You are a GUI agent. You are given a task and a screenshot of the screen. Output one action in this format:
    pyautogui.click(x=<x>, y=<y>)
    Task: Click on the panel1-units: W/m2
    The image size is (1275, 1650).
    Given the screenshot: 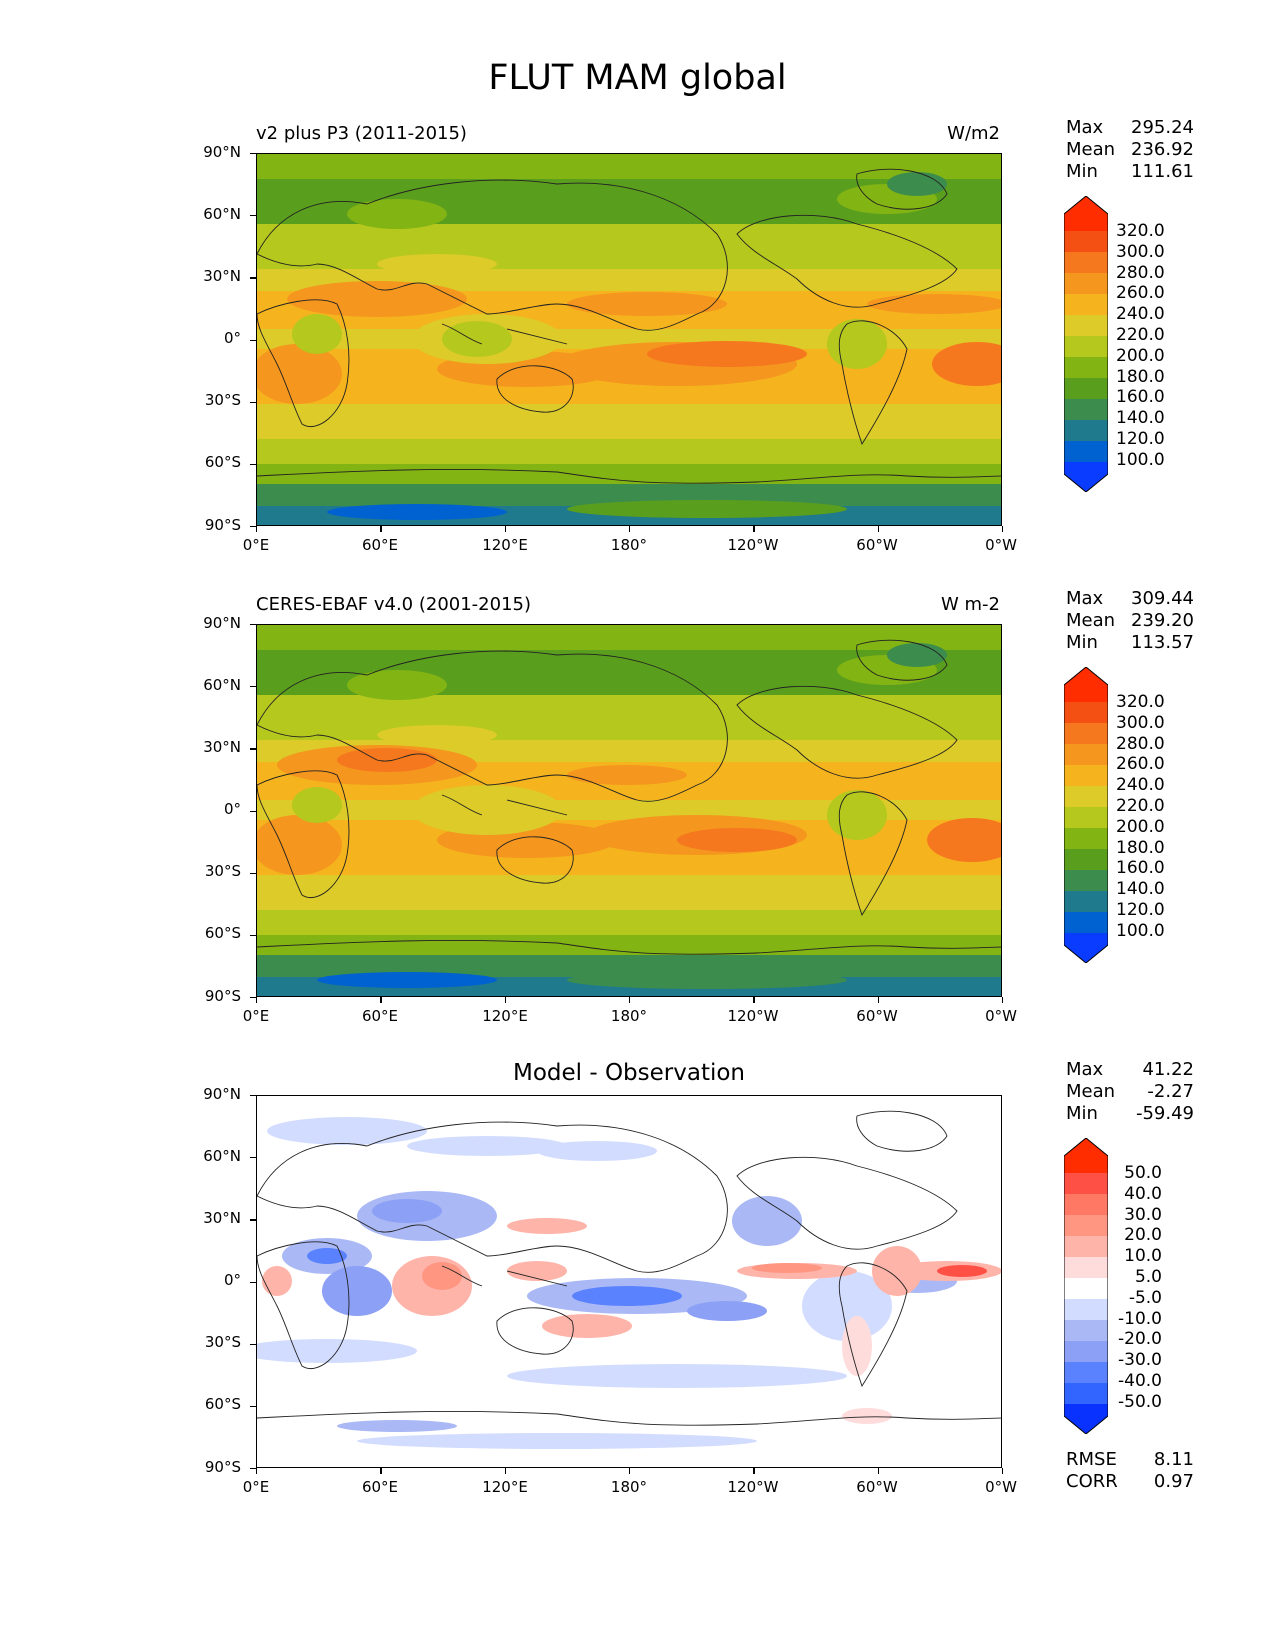 What is the action you would take?
    pyautogui.click(x=973, y=133)
    